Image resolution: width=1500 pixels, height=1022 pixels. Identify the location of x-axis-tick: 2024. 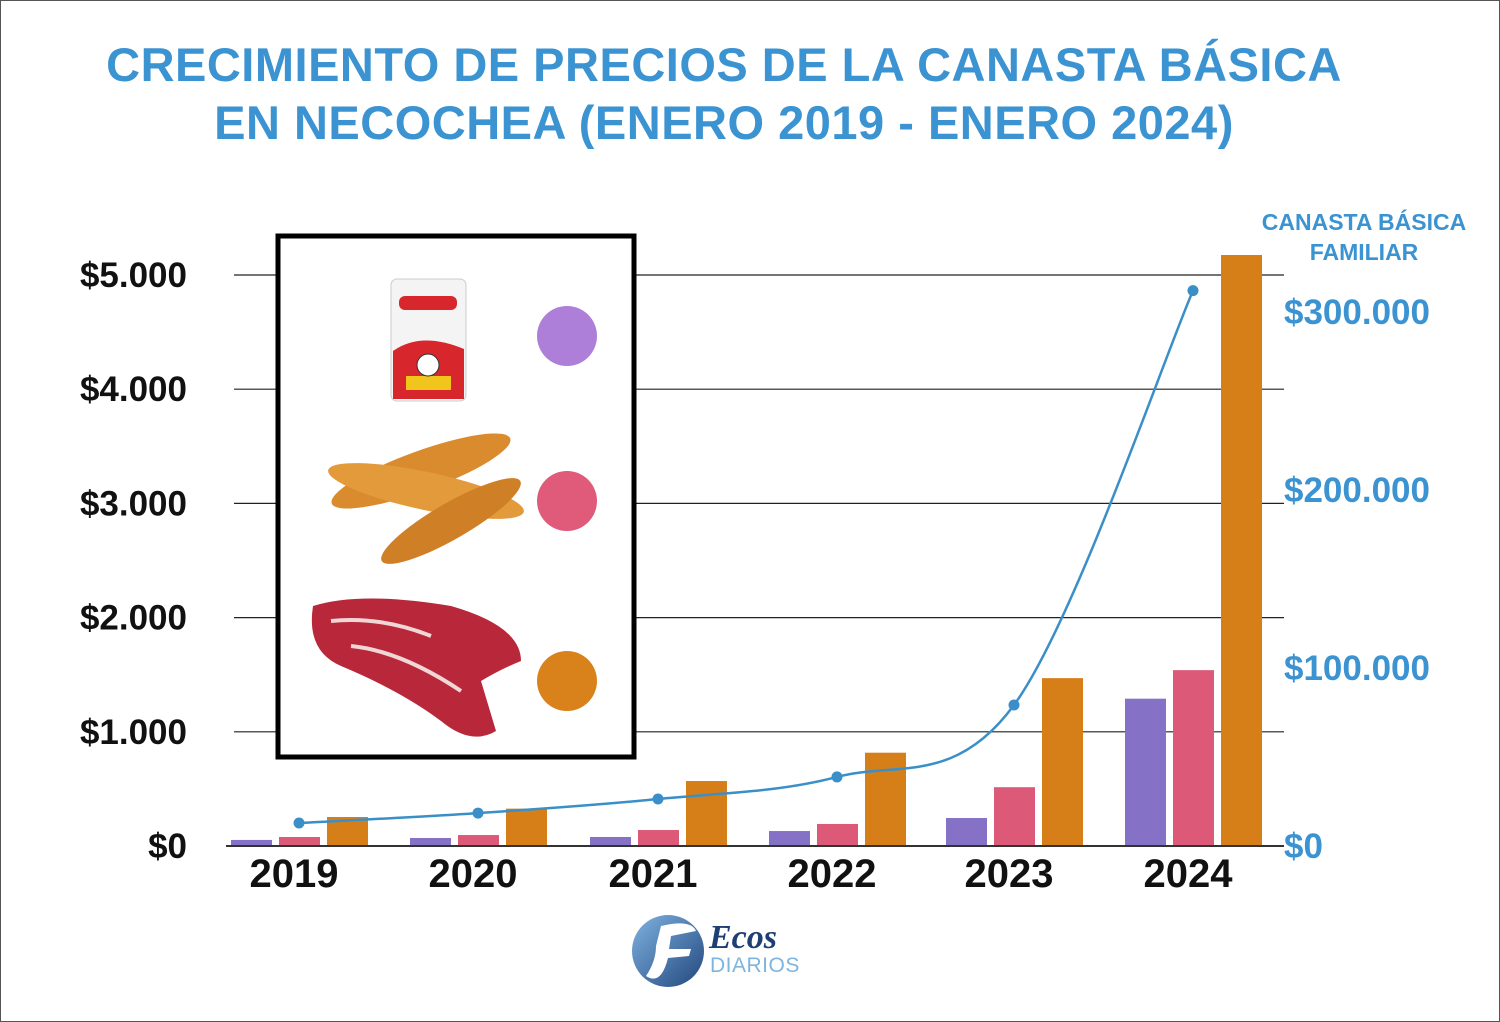
(1189, 874).